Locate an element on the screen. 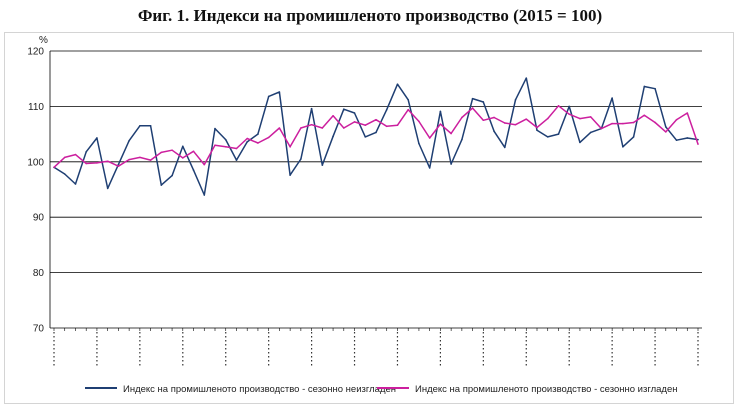 Image resolution: width=740 pixels, height=410 pixels. x-tick-marks is located at coordinates (376, 348).